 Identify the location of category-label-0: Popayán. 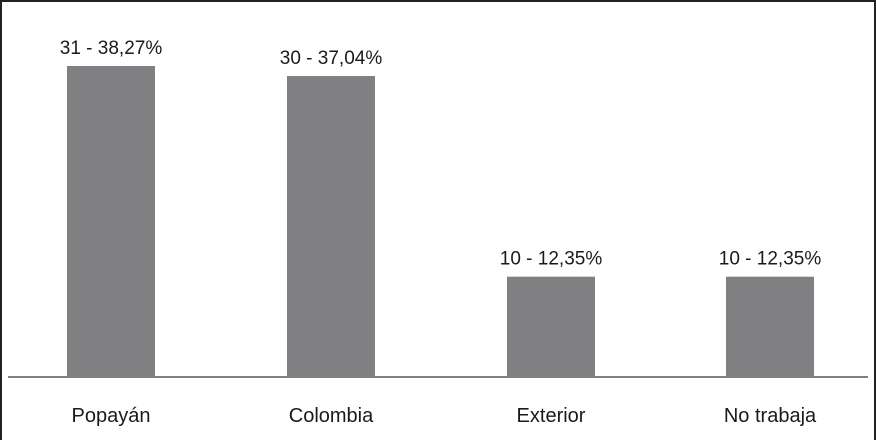
(111, 416).